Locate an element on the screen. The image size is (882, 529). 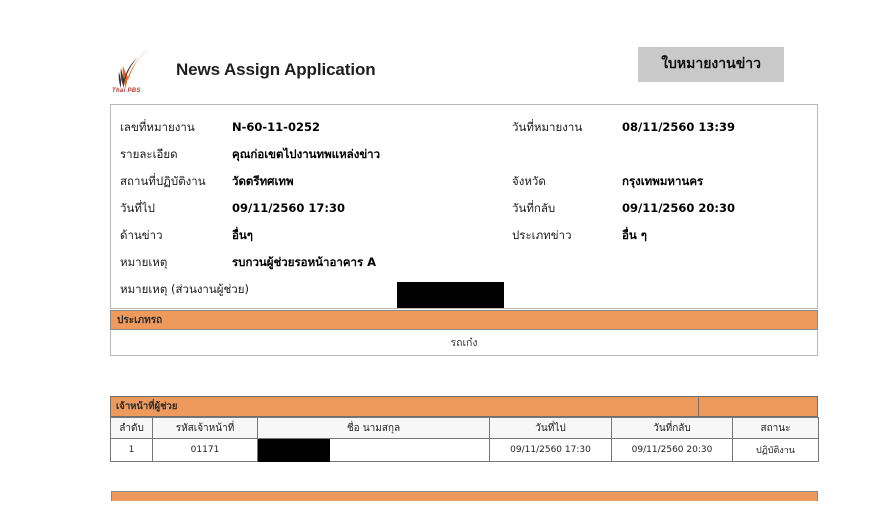
field-value-return-date: 09/11/2560 20:30 is located at coordinates (679, 208).